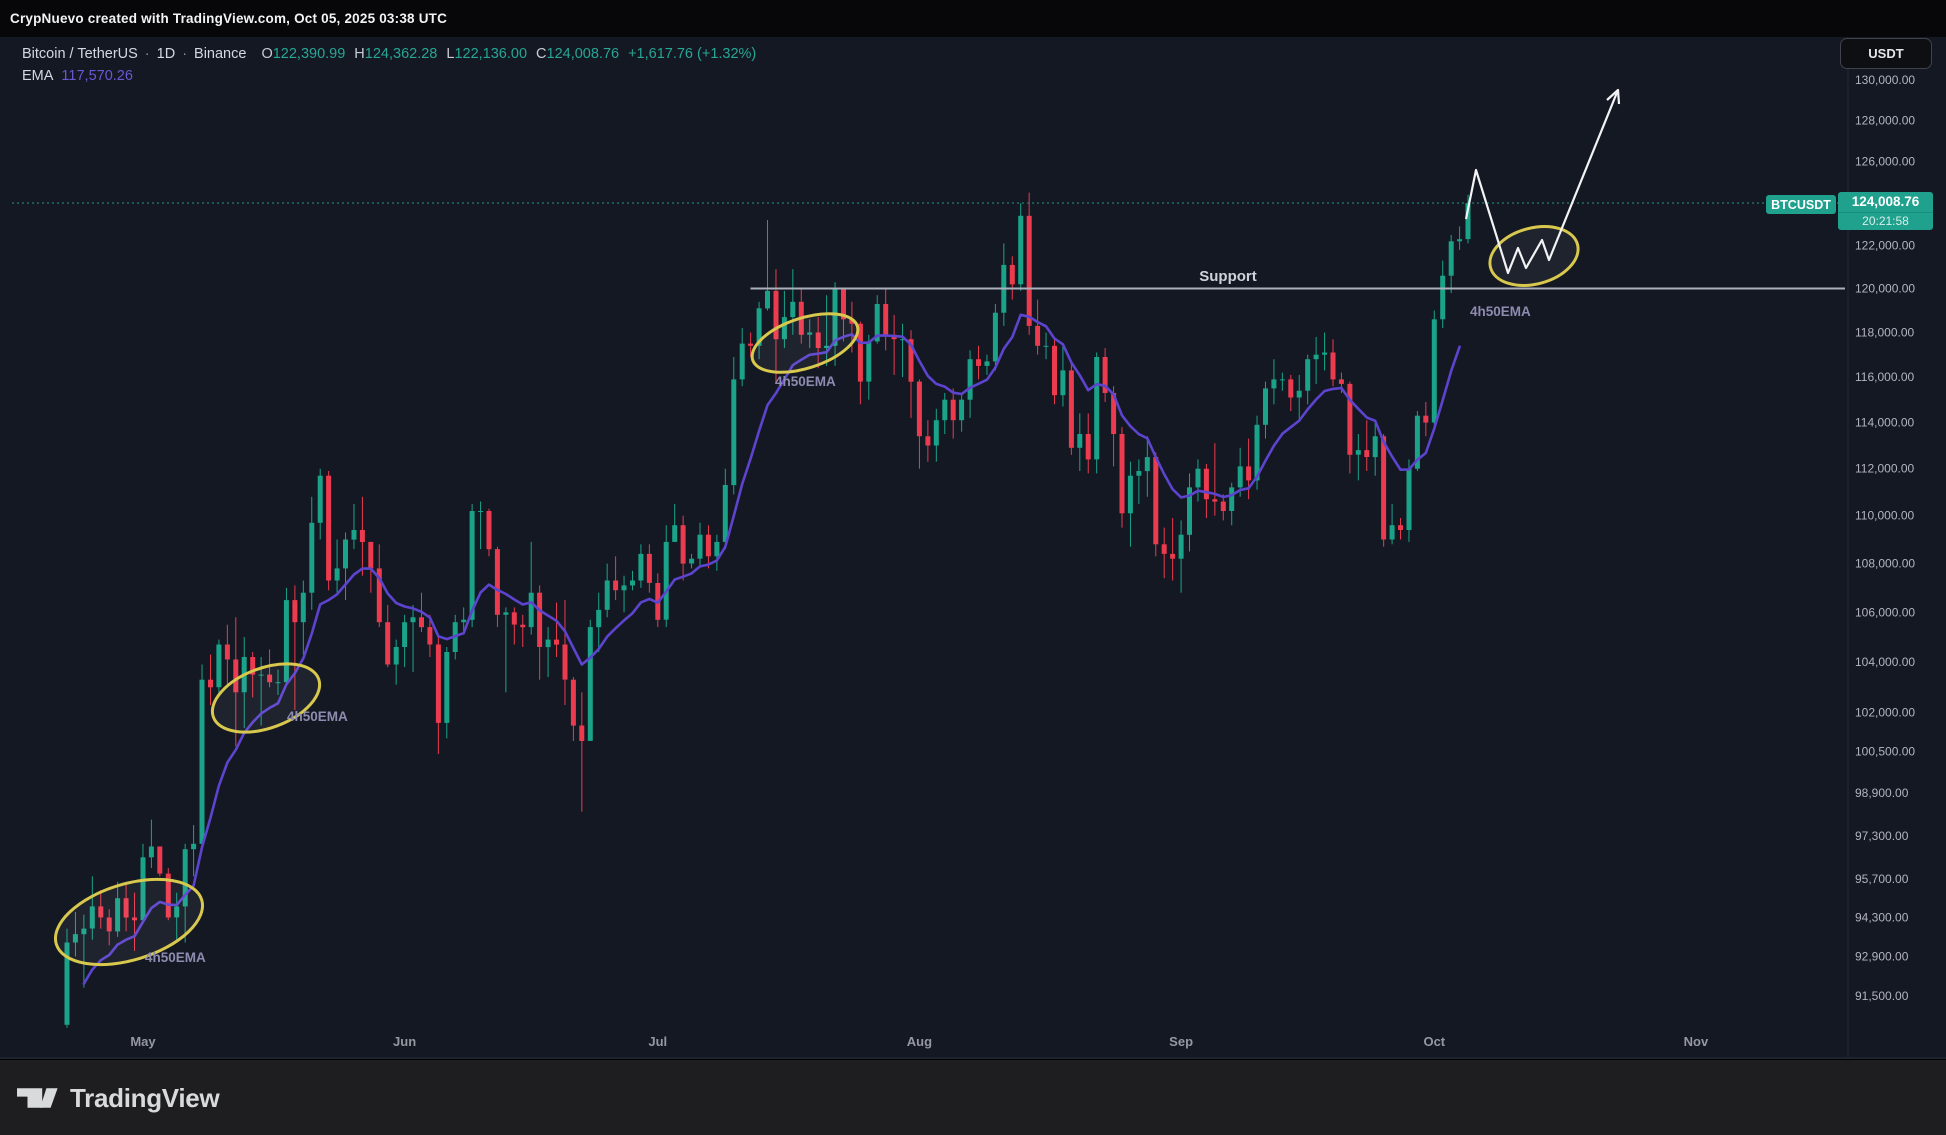 Image resolution: width=1946 pixels, height=1135 pixels. What do you see at coordinates (80, 54) in the screenshot?
I see `symbol-name: Bitcoin / TetherUS` at bounding box center [80, 54].